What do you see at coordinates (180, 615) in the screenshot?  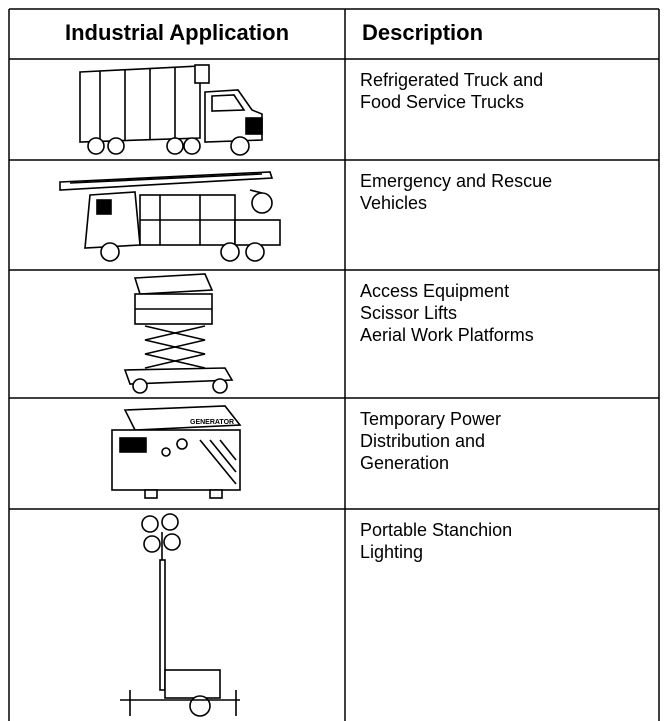 I see `light-tower-icon` at bounding box center [180, 615].